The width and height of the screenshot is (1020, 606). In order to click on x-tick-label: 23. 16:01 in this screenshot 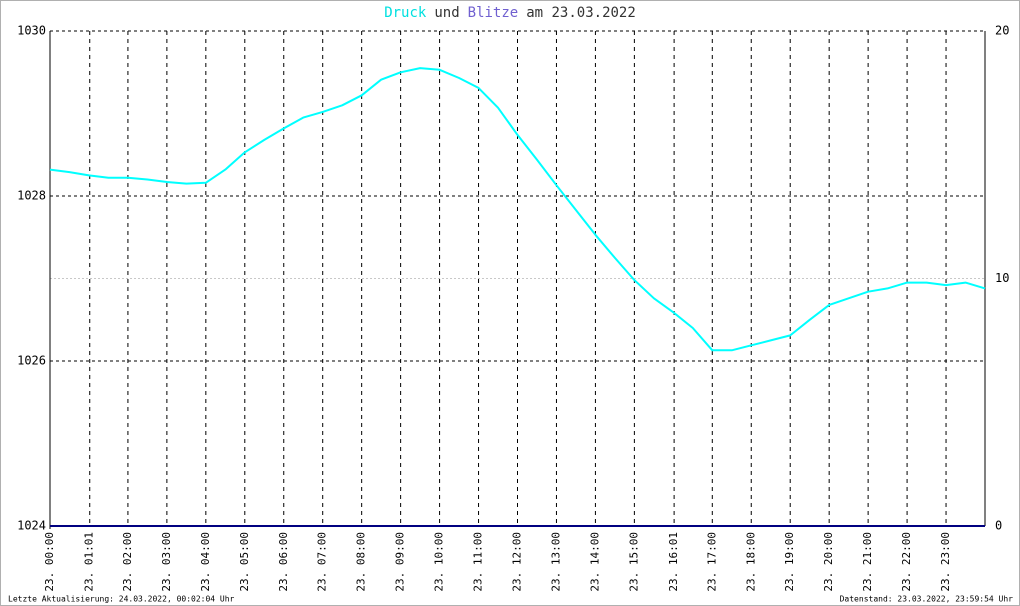, I will do `click(673, 562)`.